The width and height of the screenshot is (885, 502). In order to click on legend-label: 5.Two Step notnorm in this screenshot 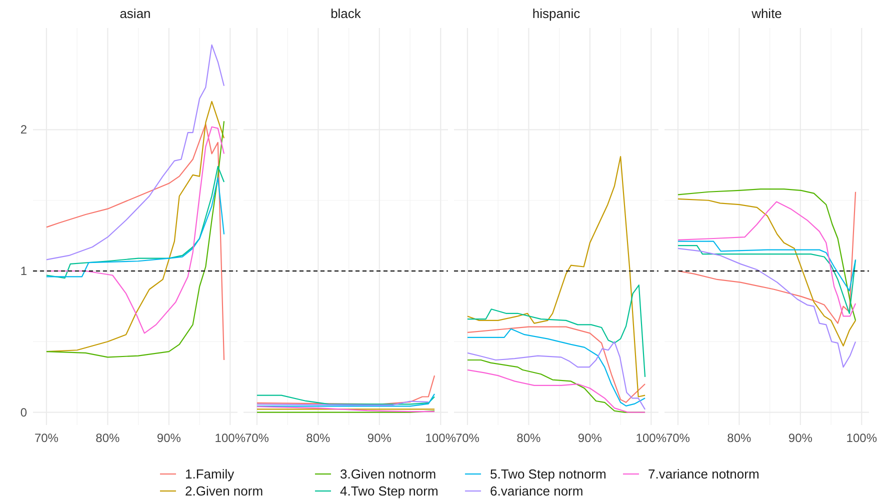, I will do `click(548, 474)`.